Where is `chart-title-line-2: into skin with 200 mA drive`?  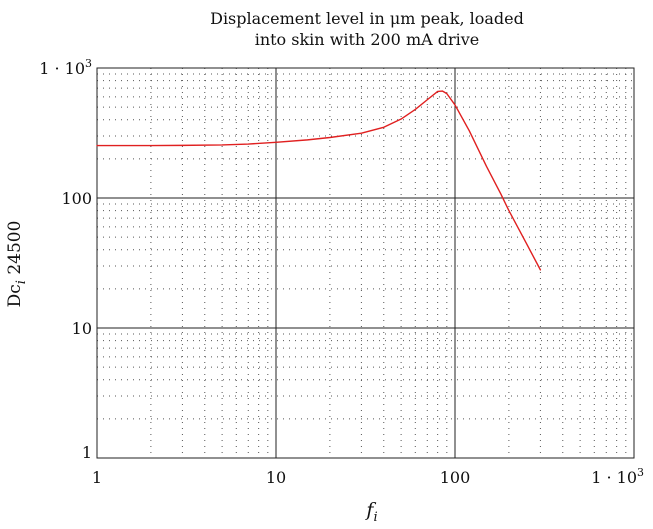
chart-title-line-2: into skin with 200 mA drive is located at coordinates (367, 39).